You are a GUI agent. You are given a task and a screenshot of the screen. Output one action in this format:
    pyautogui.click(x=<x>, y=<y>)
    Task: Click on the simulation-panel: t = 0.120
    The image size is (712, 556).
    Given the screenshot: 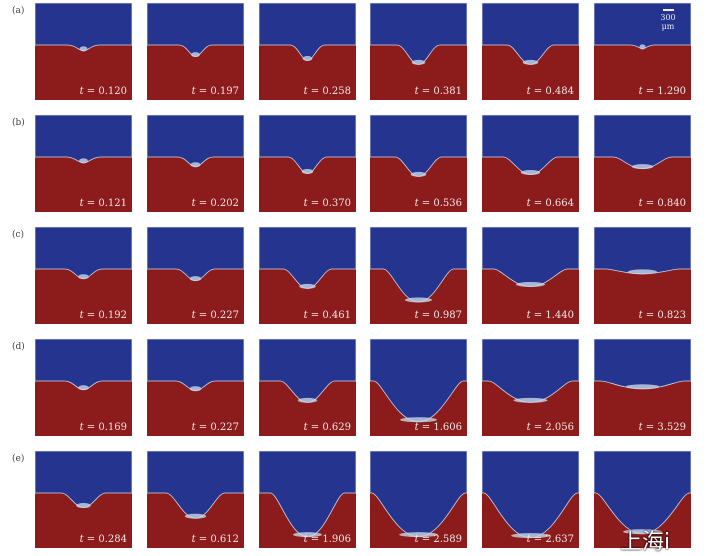 What is the action you would take?
    pyautogui.click(x=83, y=51)
    